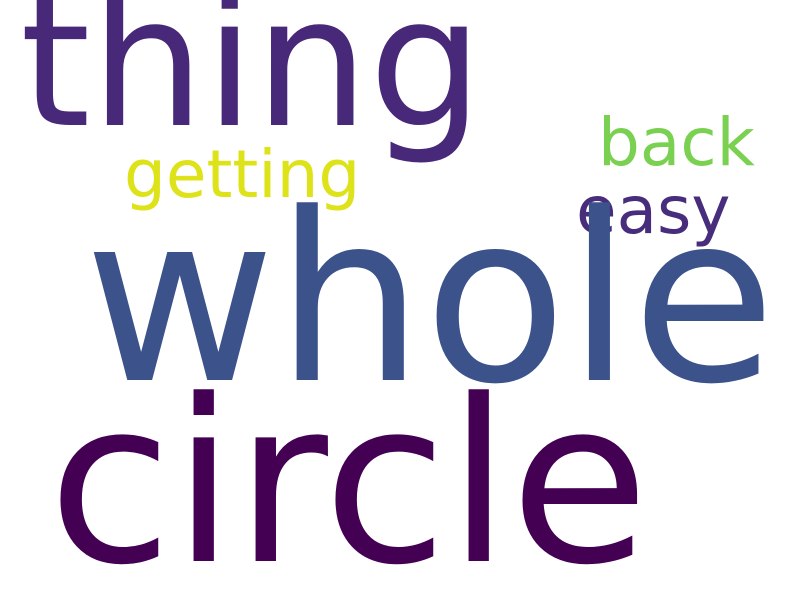  Describe the element at coordinates (242, 174) in the screenshot. I see `word-getting: getting` at that location.